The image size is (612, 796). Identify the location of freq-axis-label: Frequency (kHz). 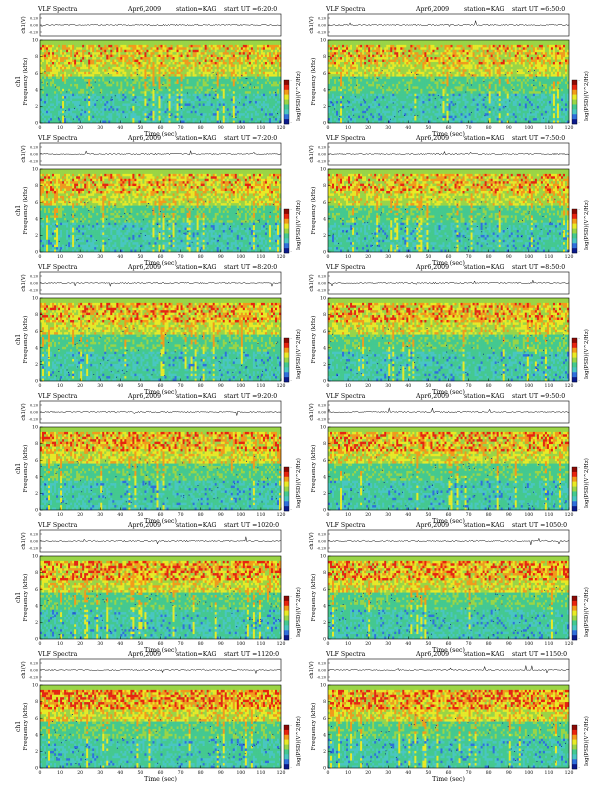
(313, 727).